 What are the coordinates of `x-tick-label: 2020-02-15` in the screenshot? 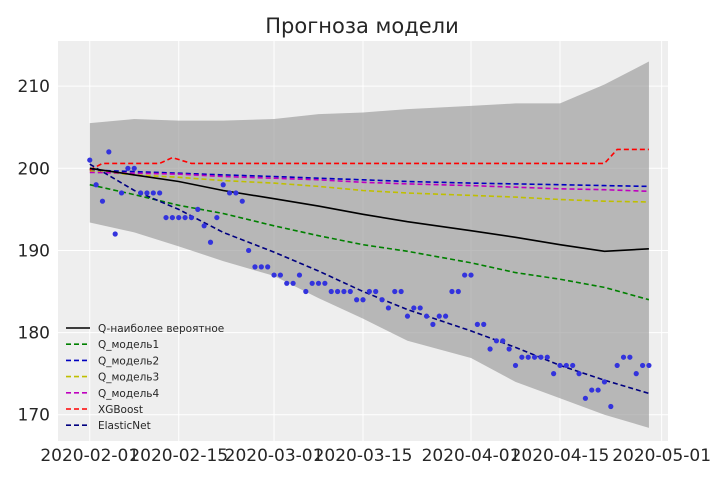 It's located at (178, 456).